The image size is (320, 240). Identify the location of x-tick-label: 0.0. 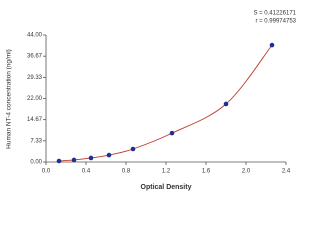
(46, 172).